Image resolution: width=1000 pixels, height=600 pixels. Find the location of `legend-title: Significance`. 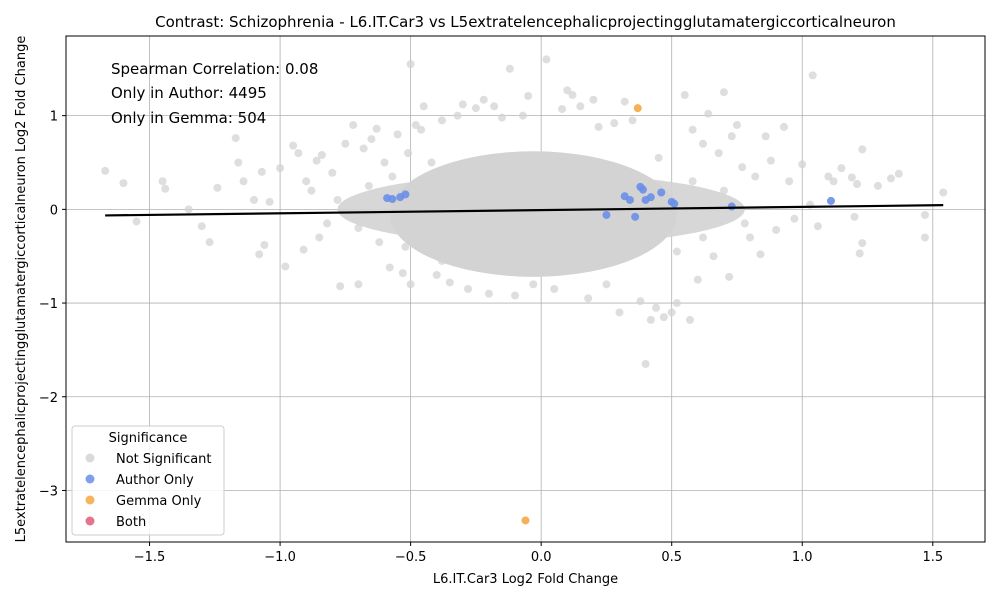

legend-title: Significance is located at coordinates (148, 438).